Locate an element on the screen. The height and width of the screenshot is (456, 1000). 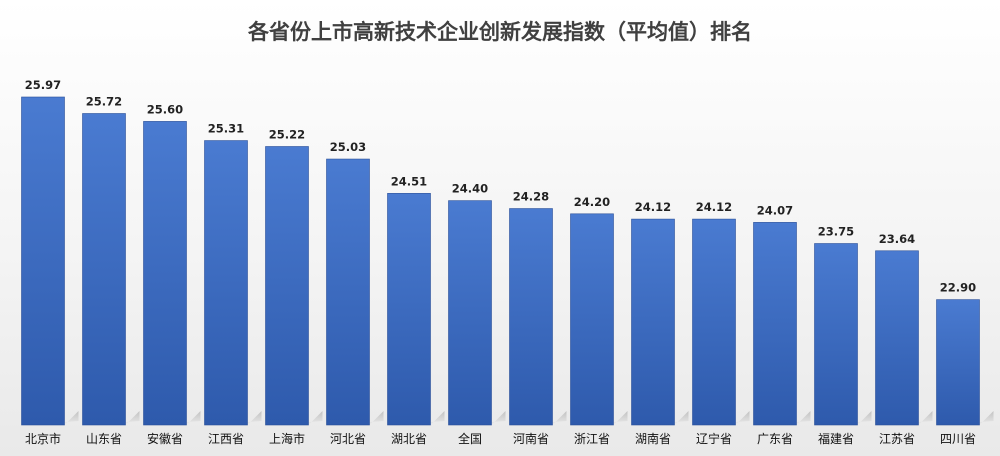
data-label: 25.97 is located at coordinates (43, 85).